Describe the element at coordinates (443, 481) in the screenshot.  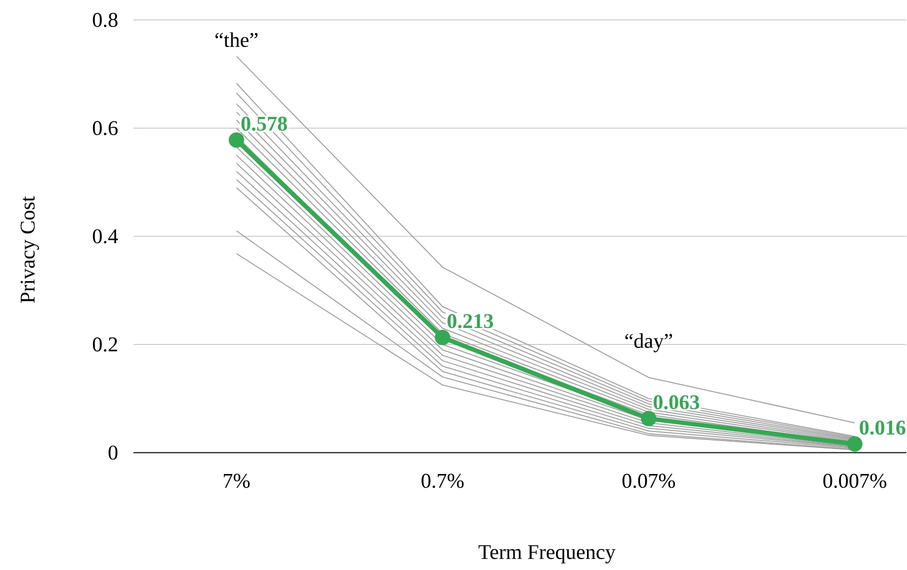
I see `x-tick-label: 0.7%` at that location.